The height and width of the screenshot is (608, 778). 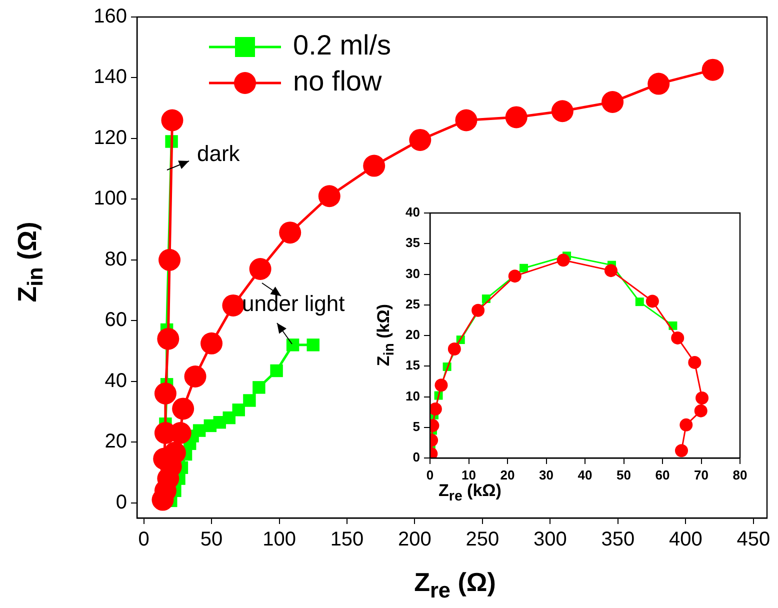 I want to click on y-tick-label: 100, so click(x=110, y=199).